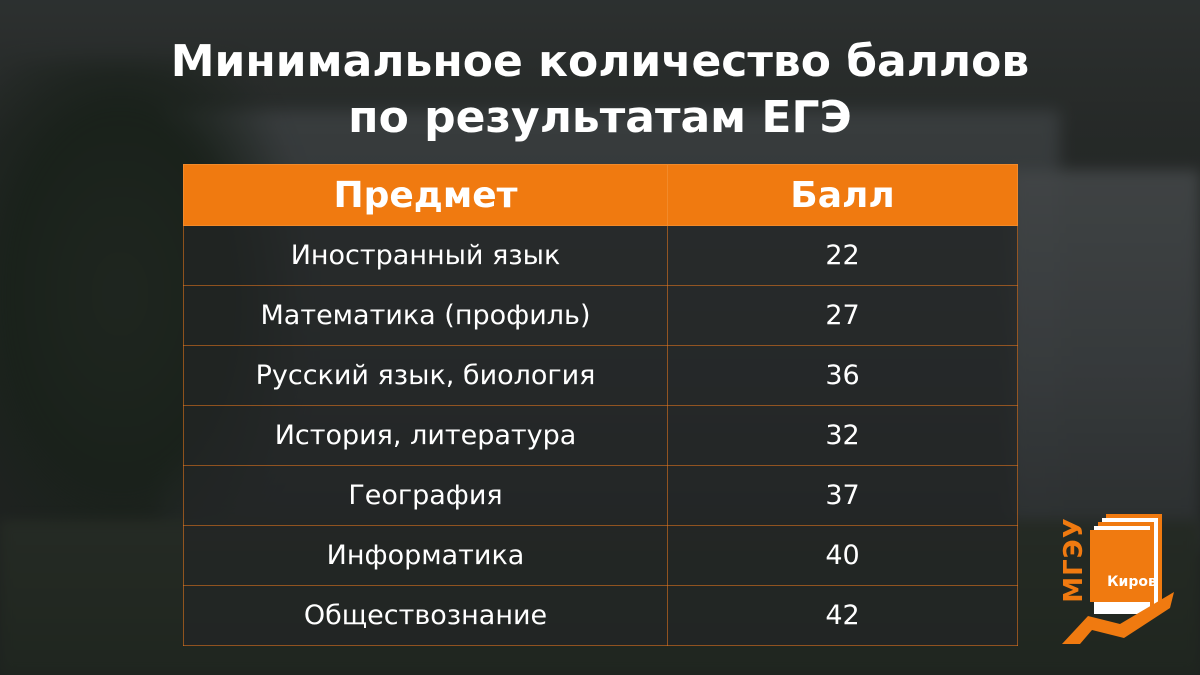 The image size is (1200, 675). I want to click on page-title-line-2: по результатам ЕГЭ, so click(600, 117).